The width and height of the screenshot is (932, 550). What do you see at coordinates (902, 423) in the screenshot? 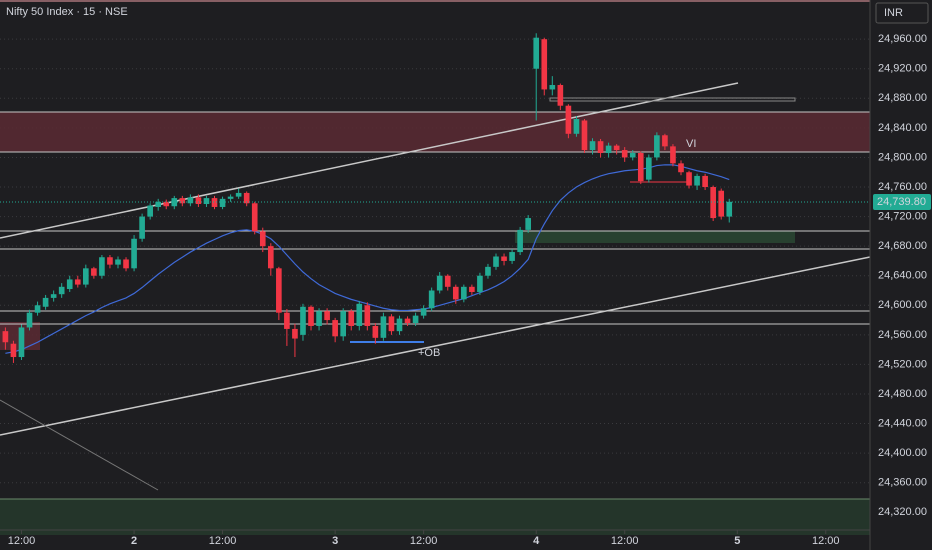
I see `y-tick-label: 24,440.00` at bounding box center [902, 423].